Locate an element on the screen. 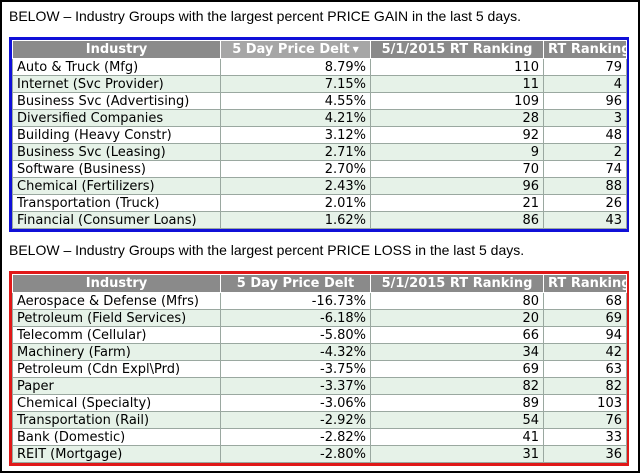 This screenshot has width=640, height=473. table-row: Financial (Consumer Loans) 1.62% 86 43 is located at coordinates (319, 220).